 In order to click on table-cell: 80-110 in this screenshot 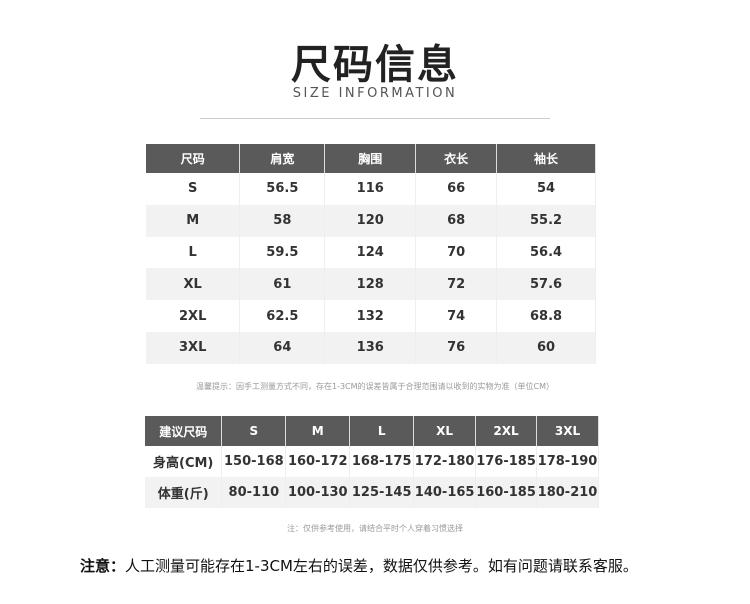, I will do `click(254, 492)`.